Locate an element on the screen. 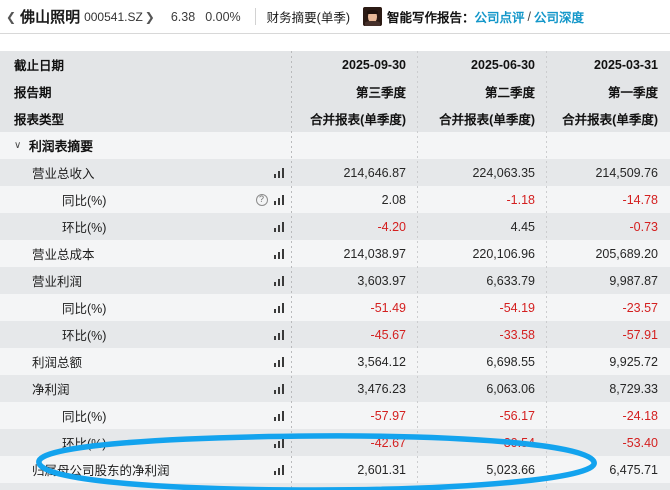 Image resolution: width=670 pixels, height=490 pixels. cell-value: 2.08 is located at coordinates (393, 199).